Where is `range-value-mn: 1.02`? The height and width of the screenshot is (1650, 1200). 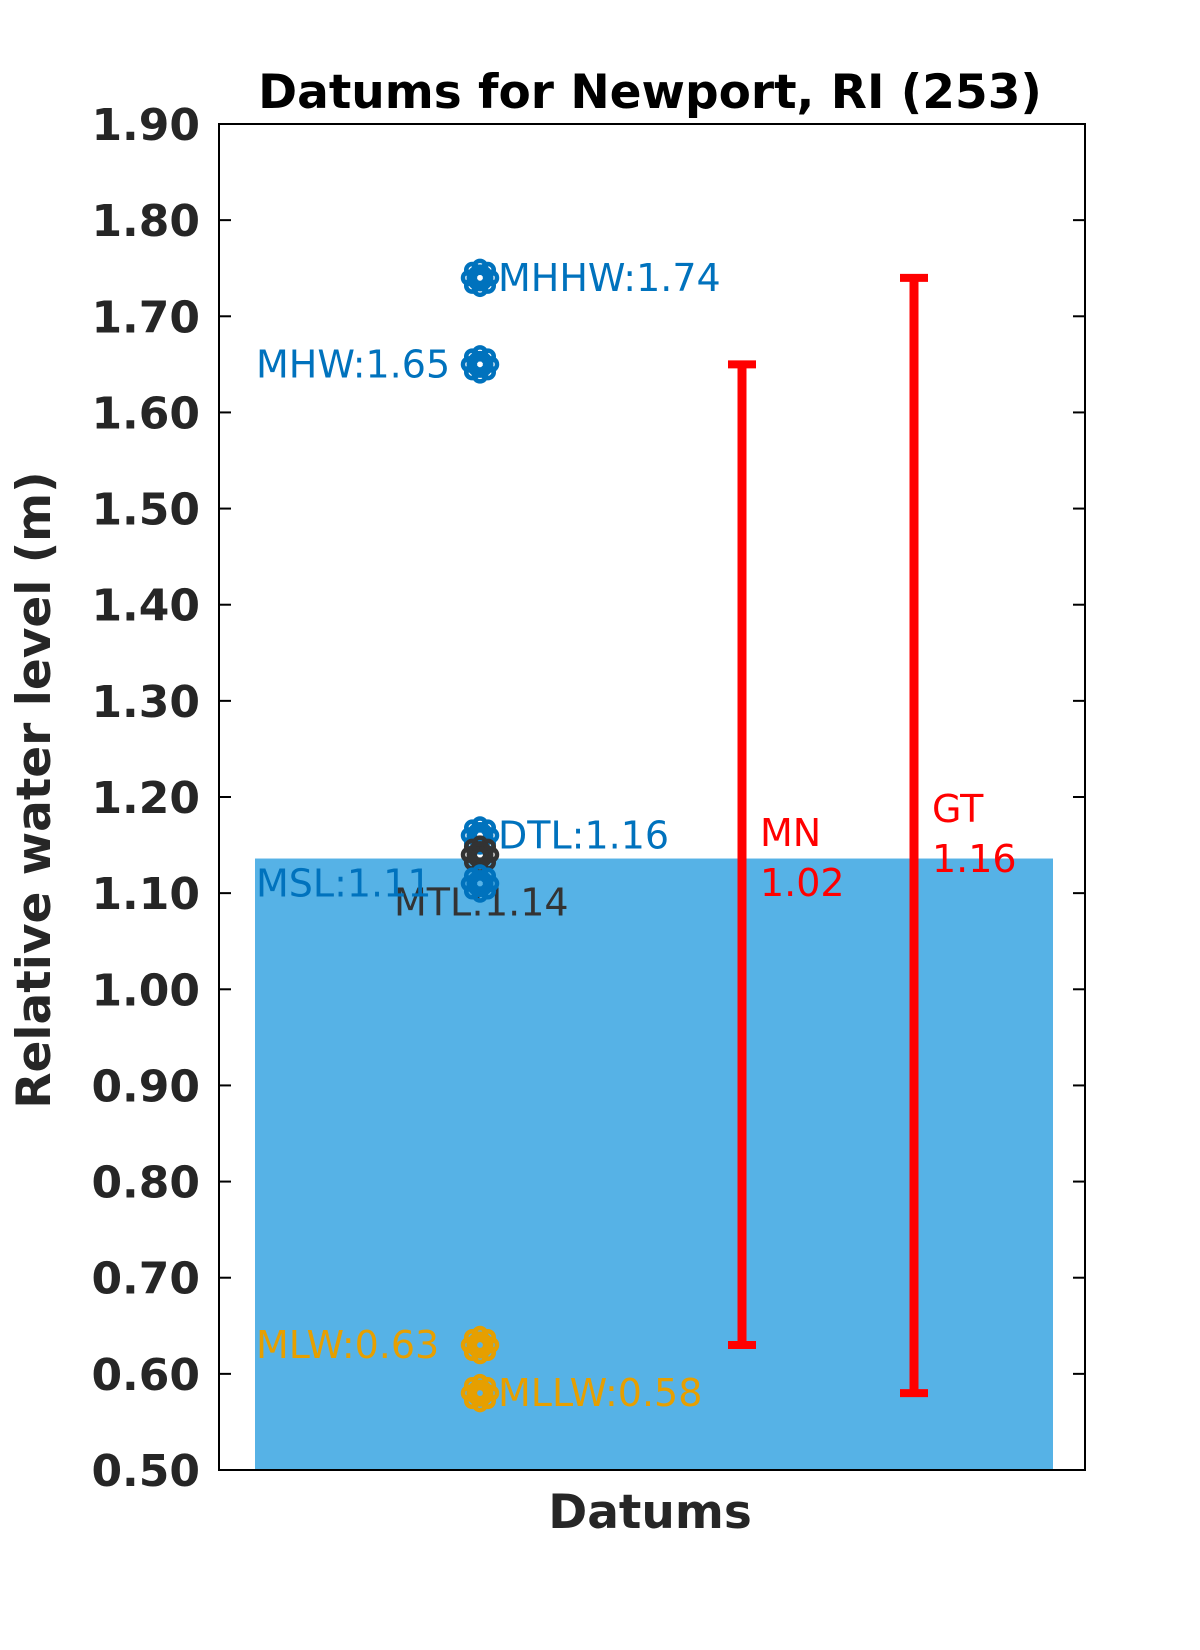
range-value-mn: 1.02 is located at coordinates (802, 883).